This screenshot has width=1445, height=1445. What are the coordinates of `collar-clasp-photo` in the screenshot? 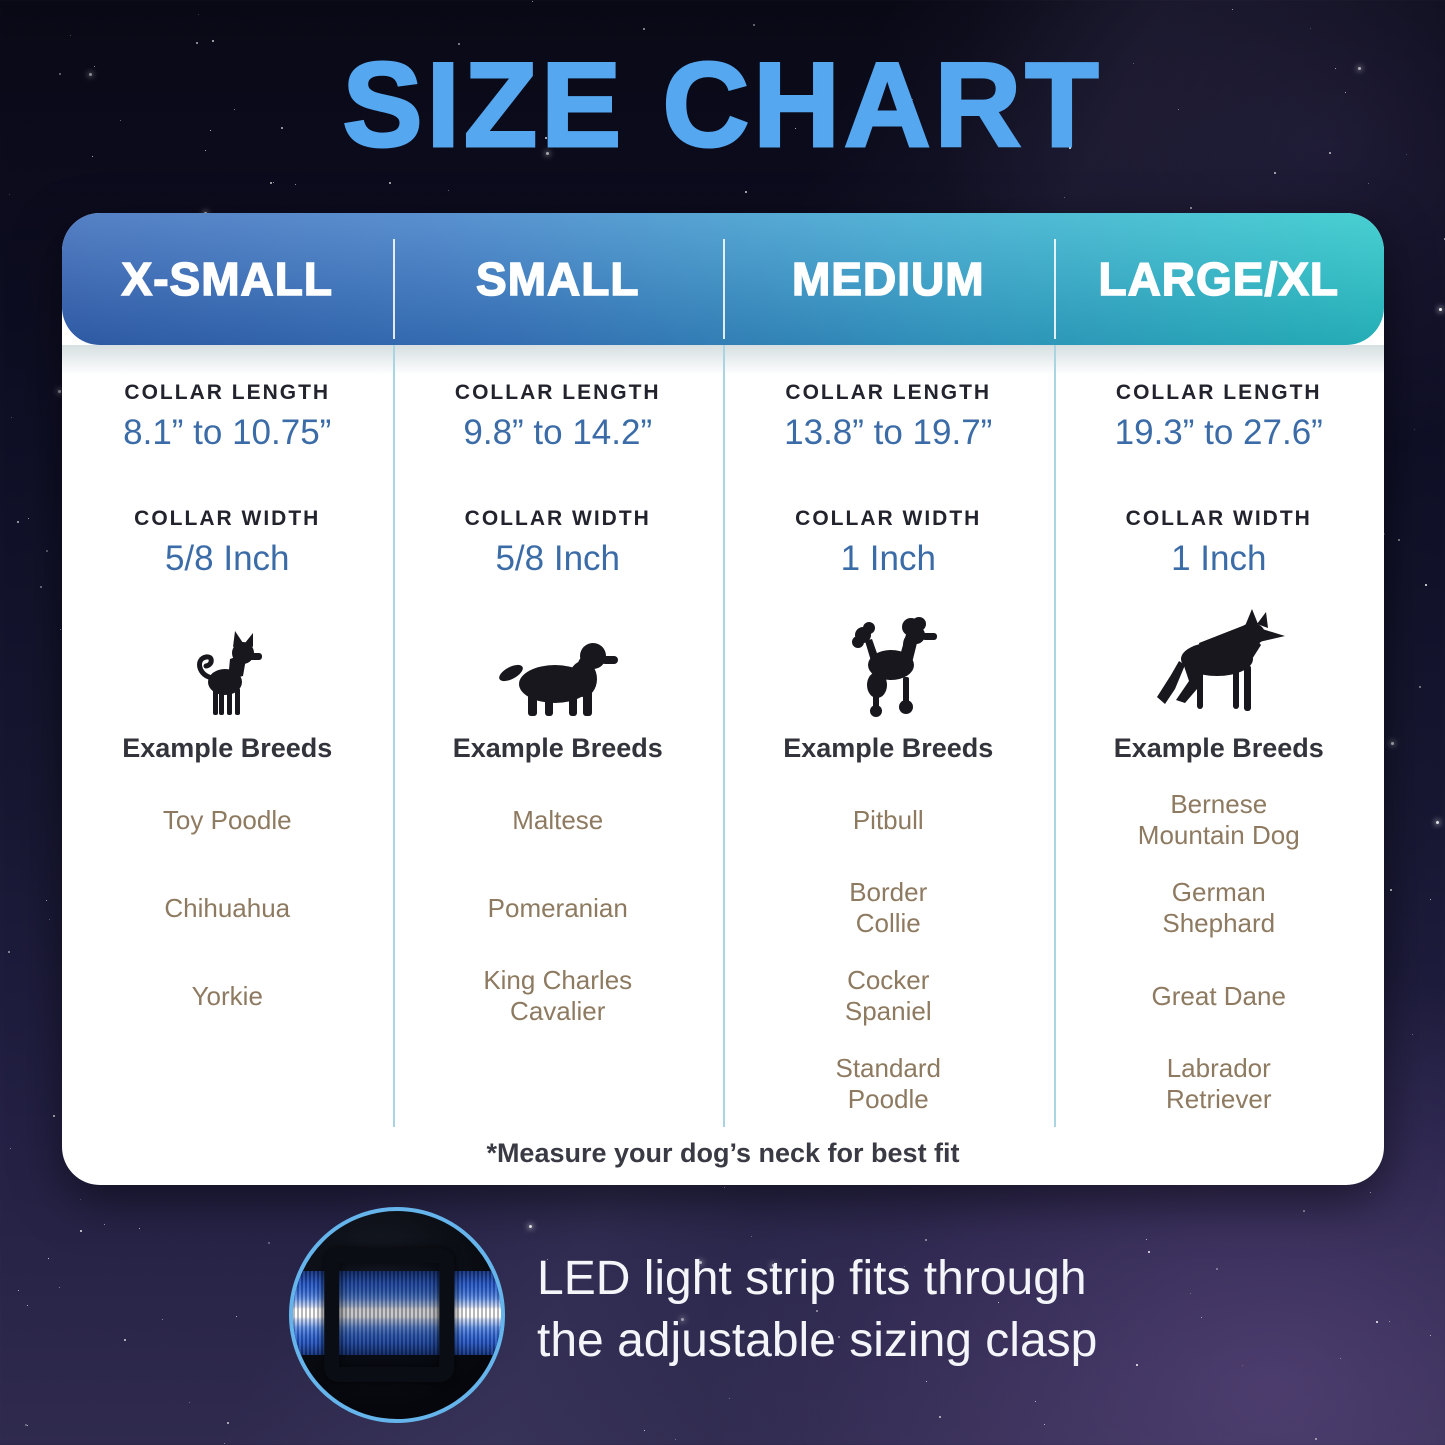 It's located at (397, 1315).